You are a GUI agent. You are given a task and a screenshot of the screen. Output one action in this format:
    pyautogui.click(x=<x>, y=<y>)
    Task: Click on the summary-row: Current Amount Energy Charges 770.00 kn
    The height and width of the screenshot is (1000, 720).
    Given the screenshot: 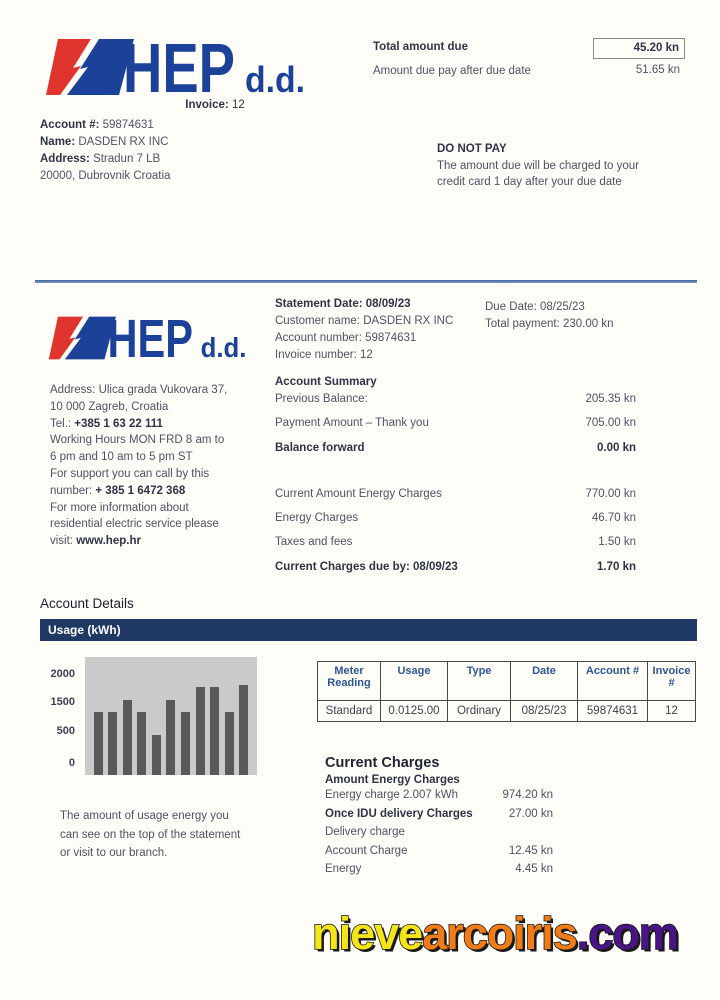 What is the action you would take?
    pyautogui.click(x=455, y=500)
    